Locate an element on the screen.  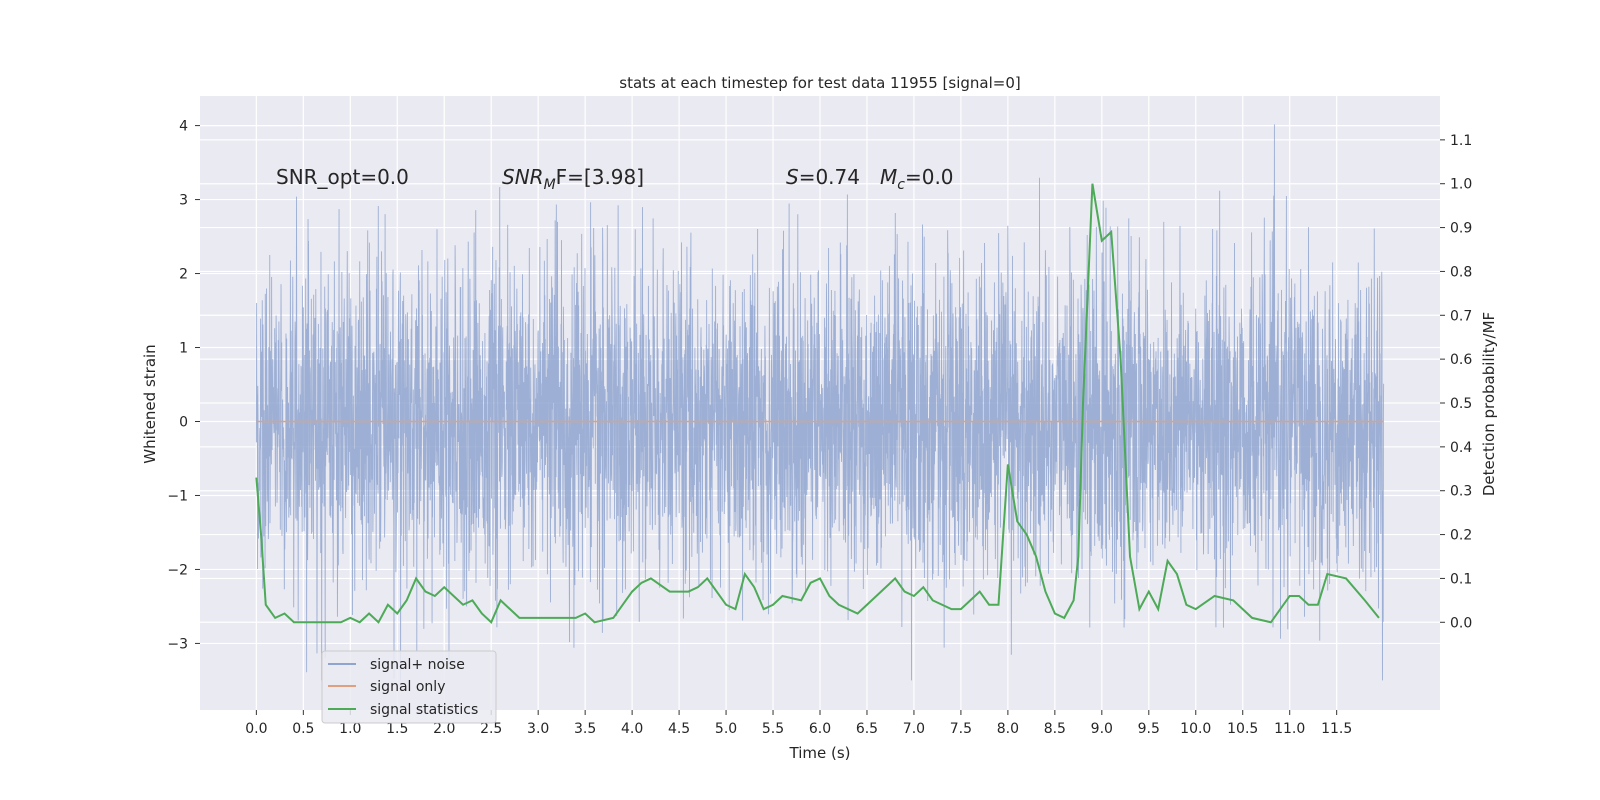
right-y-tick-label: 0.6 is located at coordinates (1461, 360).